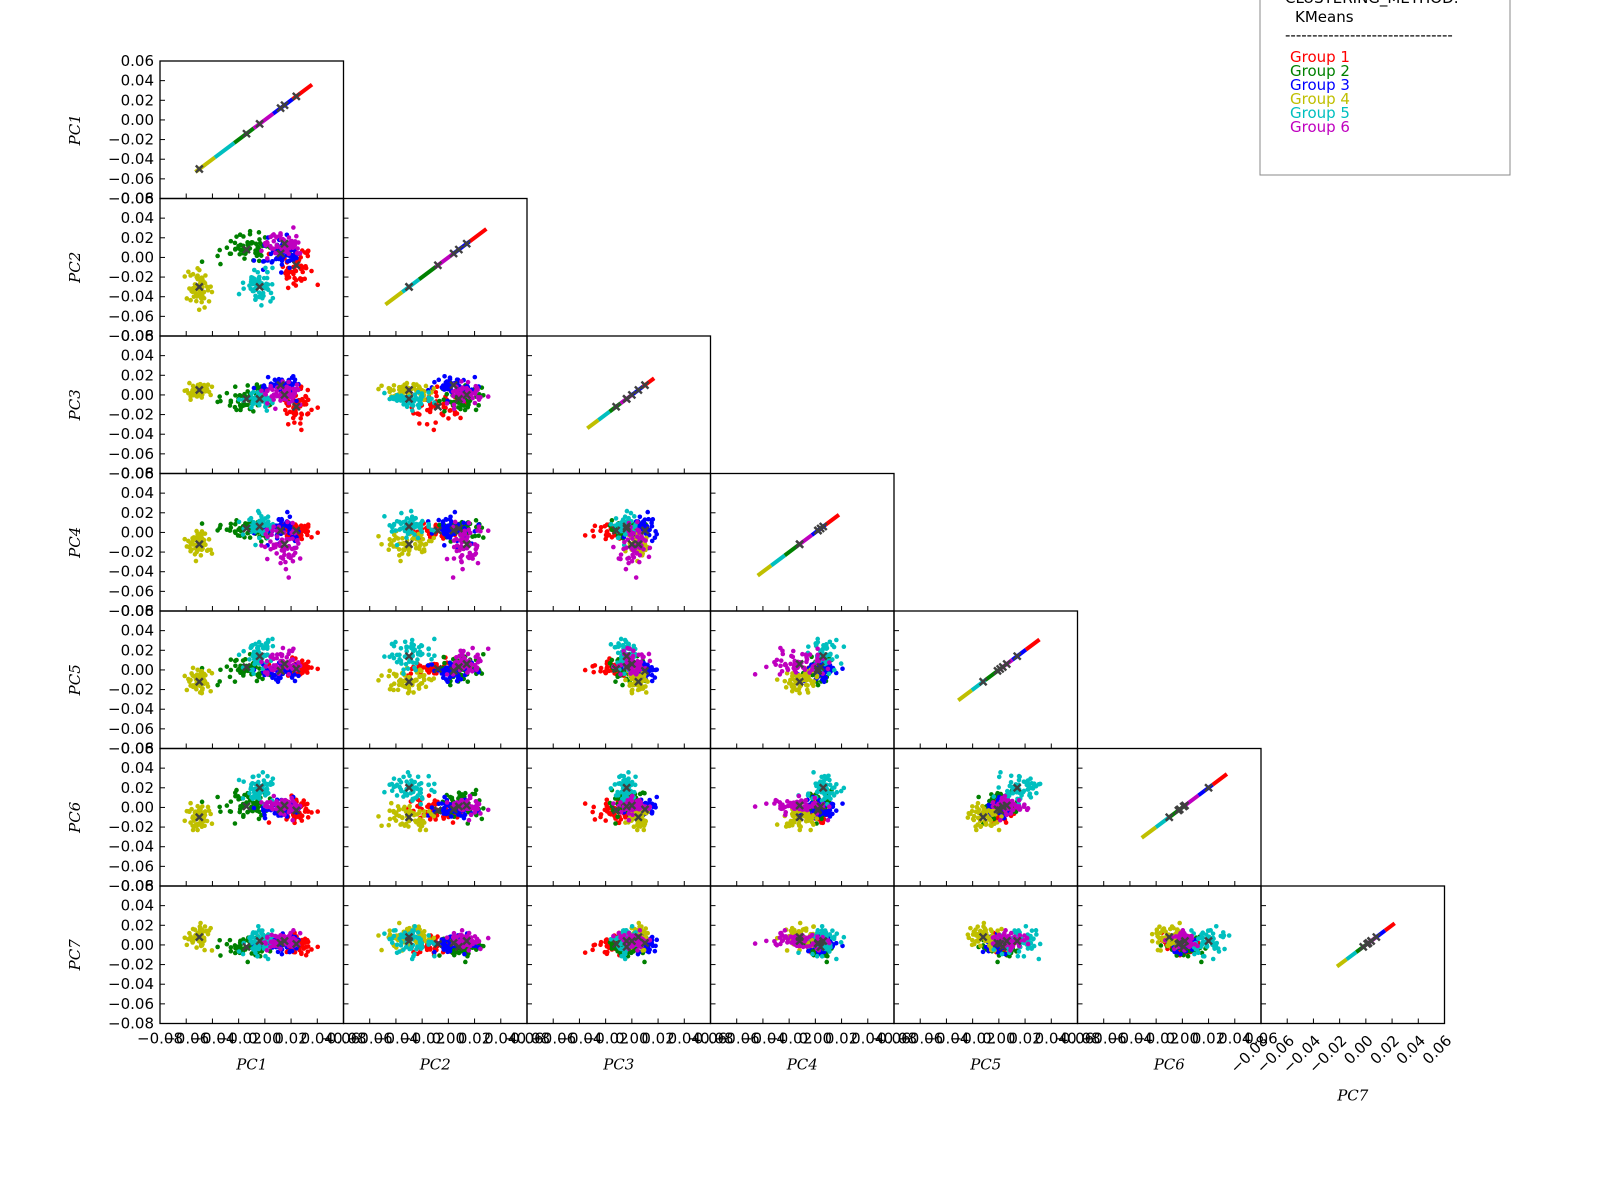 This screenshot has width=1600, height=1200. I want to click on y-tick-label: −0.08, so click(131, 199).